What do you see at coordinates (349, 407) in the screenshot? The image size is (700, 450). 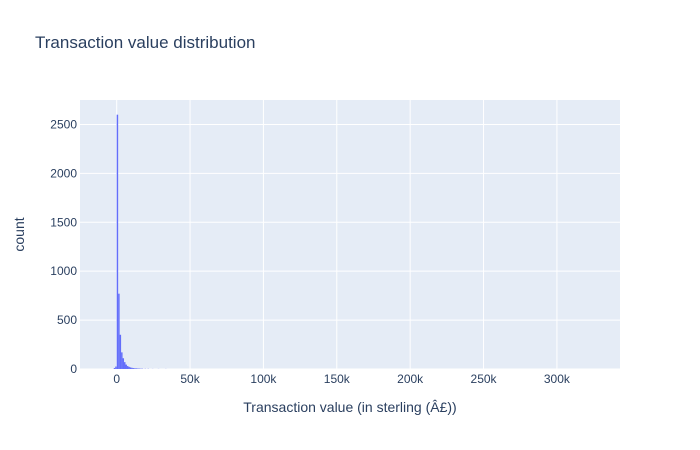 I see `x-axis-title: Transaction value (in sterling (Â£))` at bounding box center [349, 407].